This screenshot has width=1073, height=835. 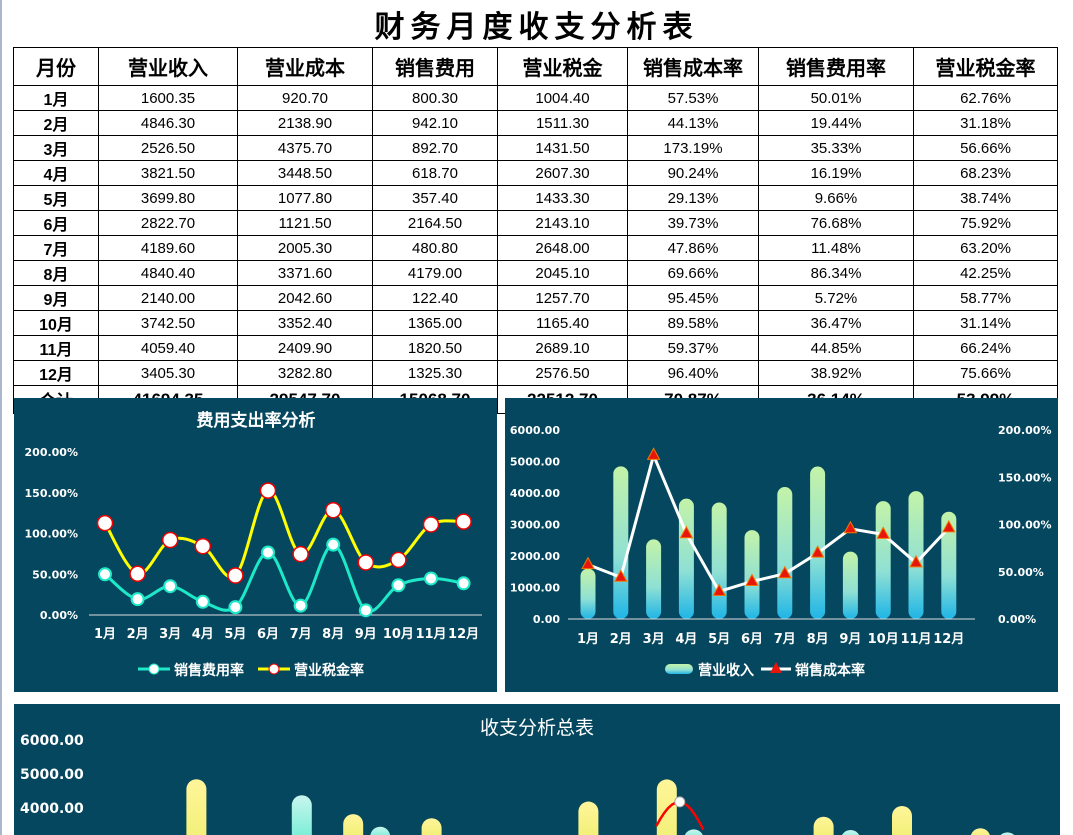 What do you see at coordinates (985, 248) in the screenshot?
I see `table-cell: 63.20%` at bounding box center [985, 248].